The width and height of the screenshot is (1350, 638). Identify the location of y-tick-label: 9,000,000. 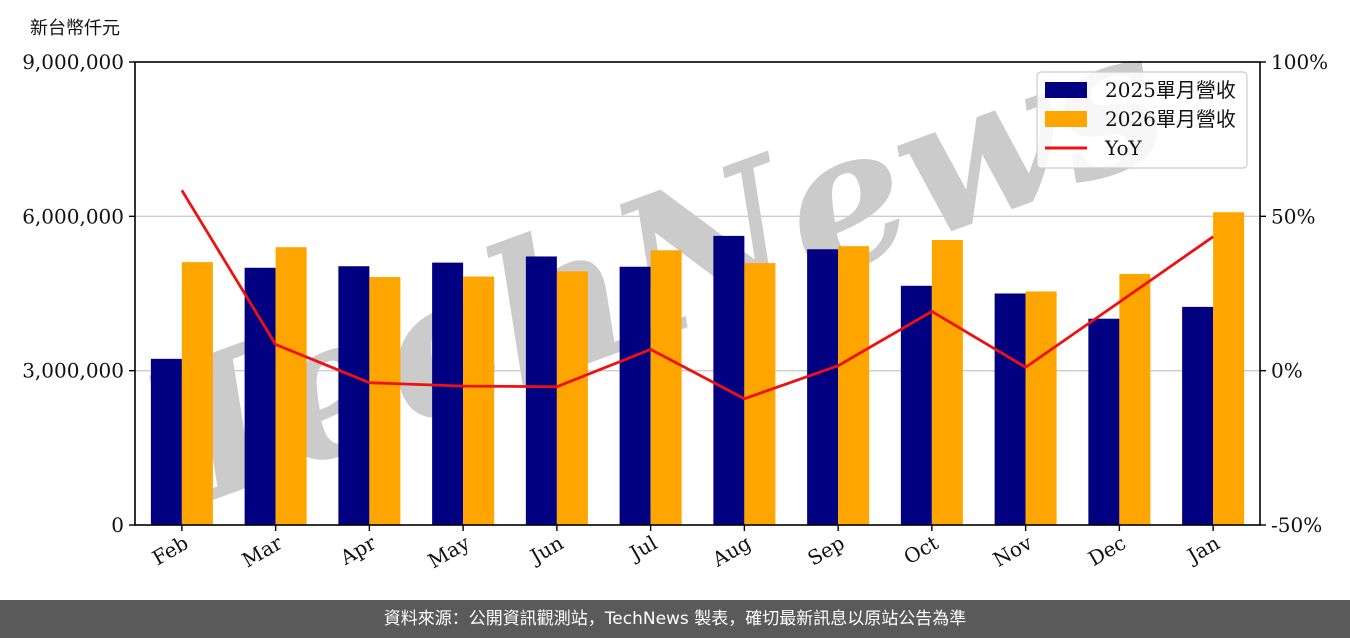
(73, 62).